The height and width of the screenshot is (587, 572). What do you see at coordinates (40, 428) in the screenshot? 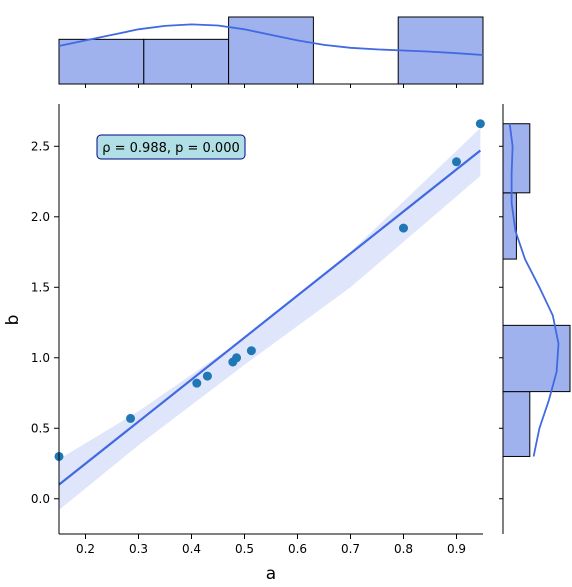
I see `y-tick-label: 0.5` at bounding box center [40, 428].